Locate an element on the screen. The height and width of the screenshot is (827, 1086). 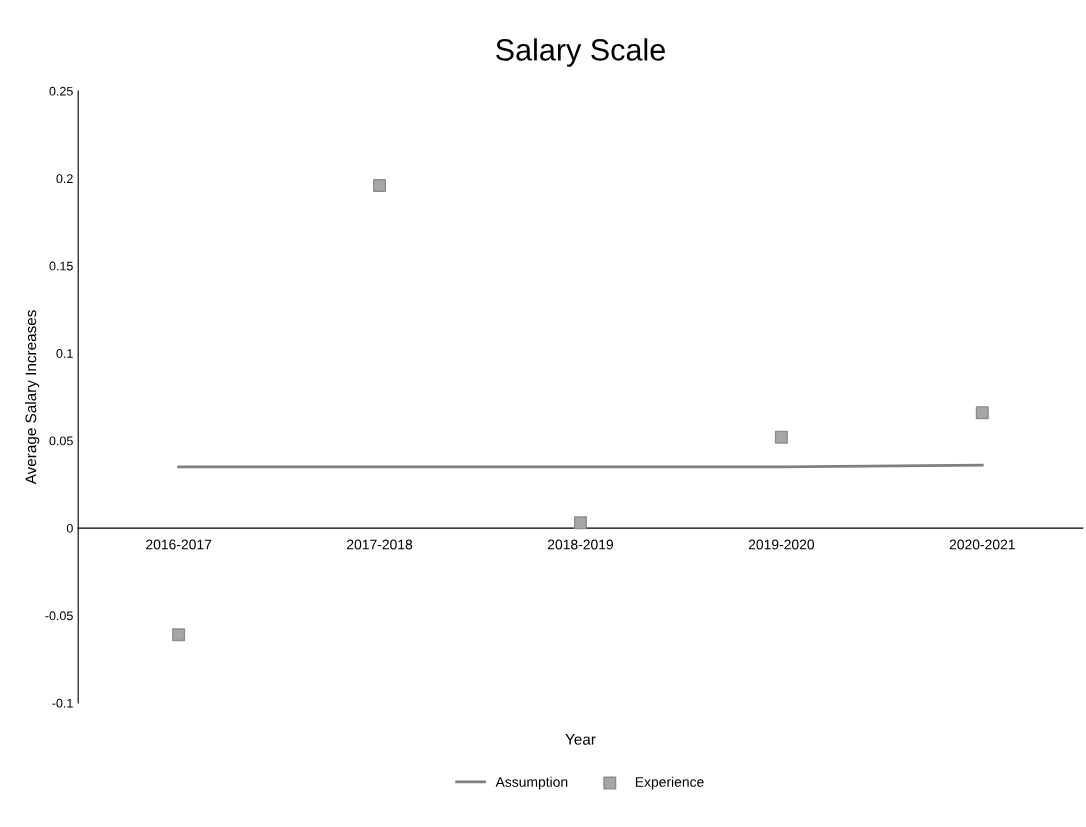
x-tick-label: 2017-2018 is located at coordinates (380, 544).